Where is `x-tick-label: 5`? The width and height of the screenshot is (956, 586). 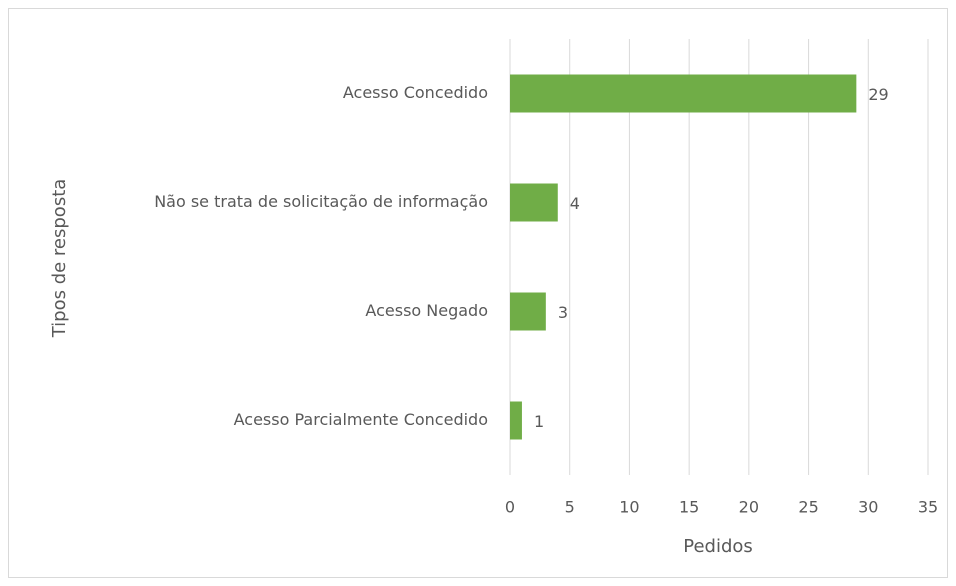 x-tick-label: 5 is located at coordinates (570, 507).